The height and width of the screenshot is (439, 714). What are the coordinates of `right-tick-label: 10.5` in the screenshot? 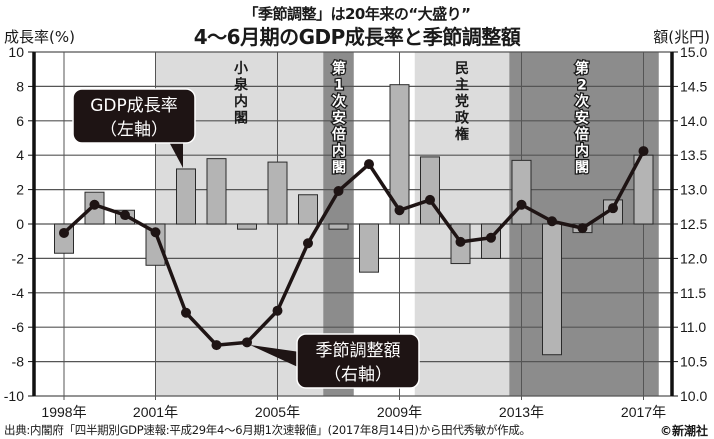 It's located at (693, 362).